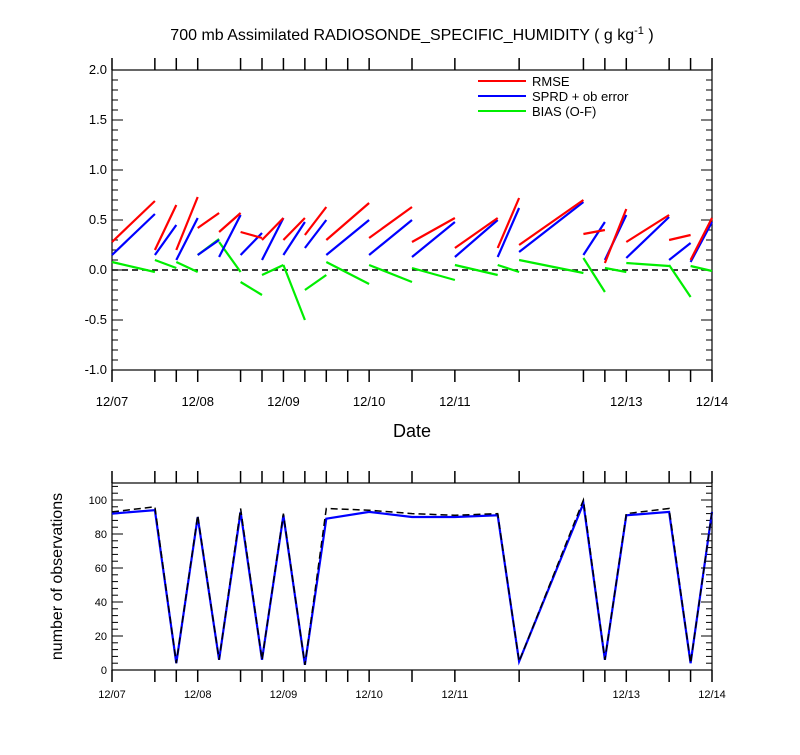 The height and width of the screenshot is (755, 800). Describe the element at coordinates (104, 671) in the screenshot. I see `y-tick-label: 0` at that location.